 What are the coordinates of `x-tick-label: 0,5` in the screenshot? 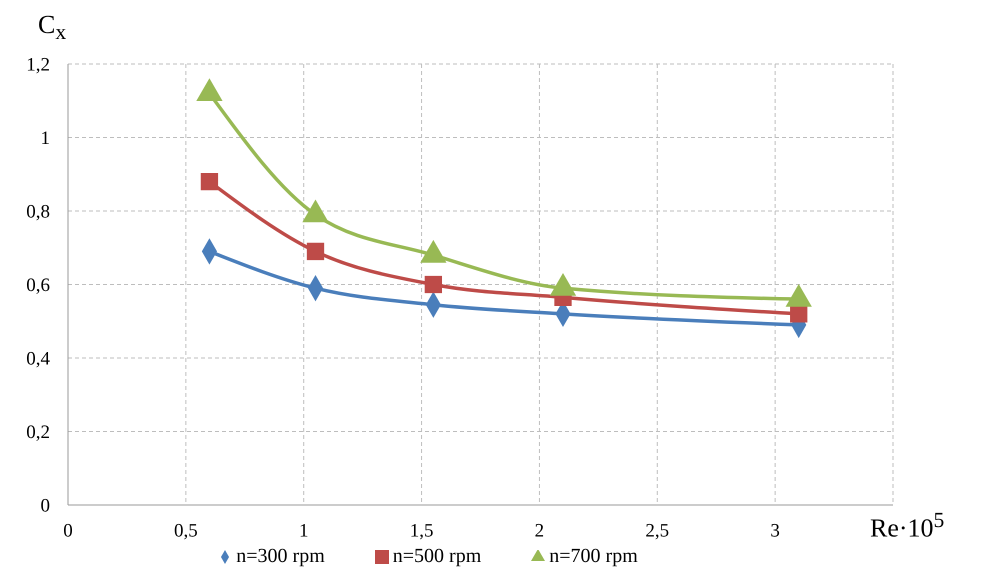 It's located at (186, 531).